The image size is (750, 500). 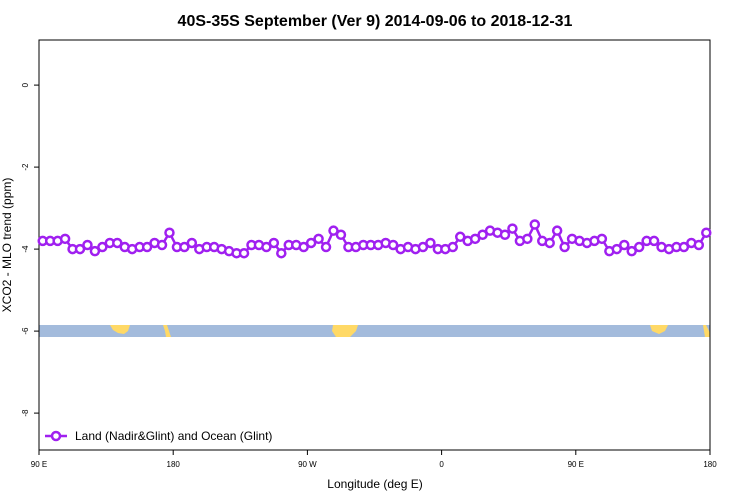 I want to click on map-strip, so click(x=374, y=331).